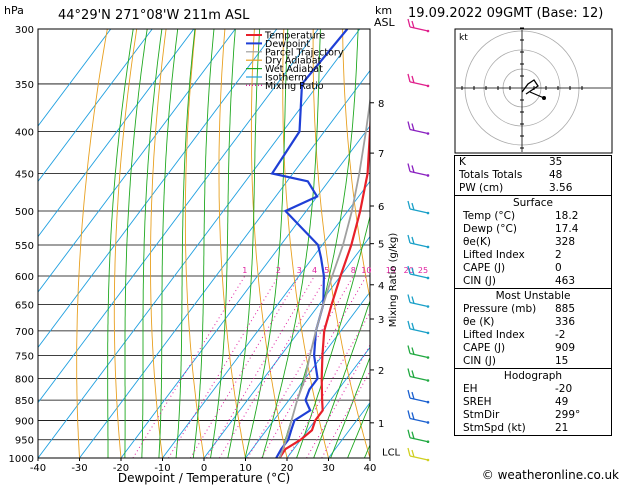  I want to click on most-unstable-label: Pressure (mb), so click(500, 309).